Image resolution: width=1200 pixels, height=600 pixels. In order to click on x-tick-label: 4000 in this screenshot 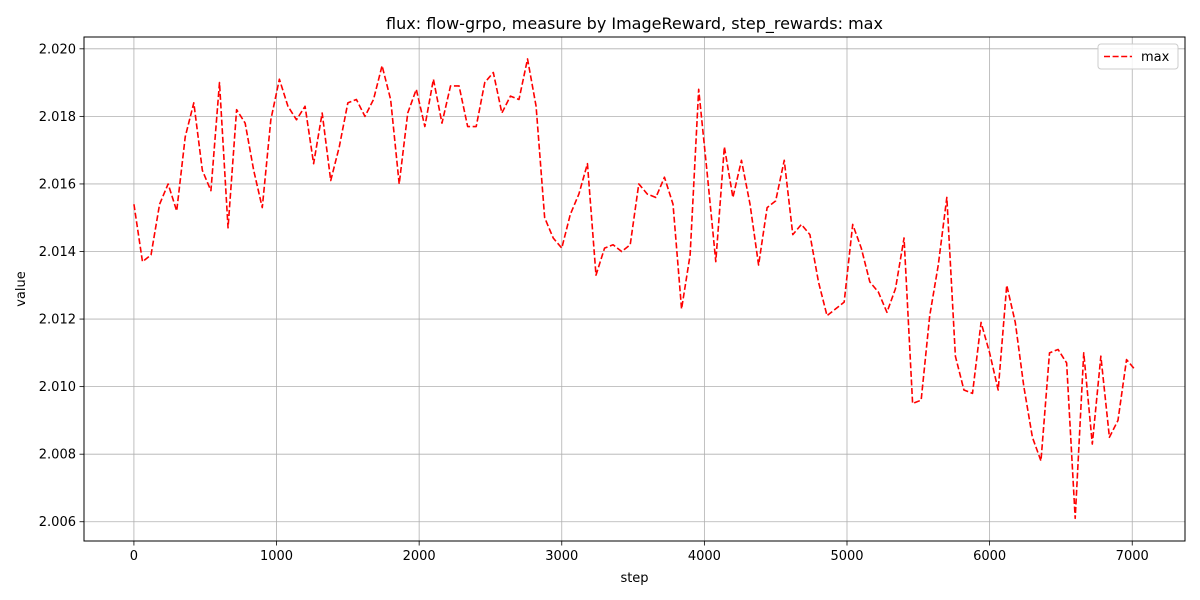, I will do `click(704, 556)`.